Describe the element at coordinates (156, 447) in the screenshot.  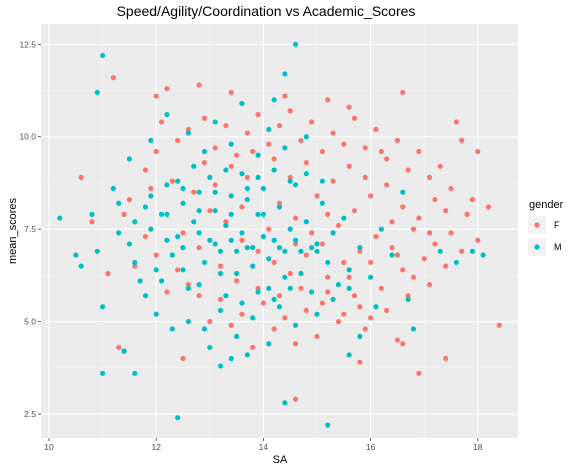
I see `x-tick-label: 12` at that location.